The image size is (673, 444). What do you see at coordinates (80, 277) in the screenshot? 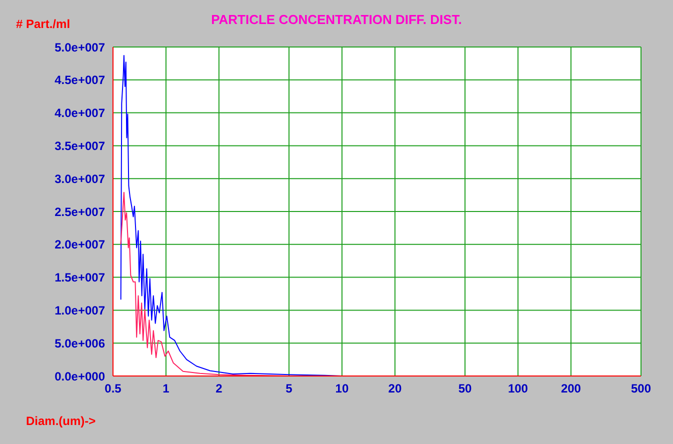
I see `y-tick-label: 1.5e+007` at bounding box center [80, 277].